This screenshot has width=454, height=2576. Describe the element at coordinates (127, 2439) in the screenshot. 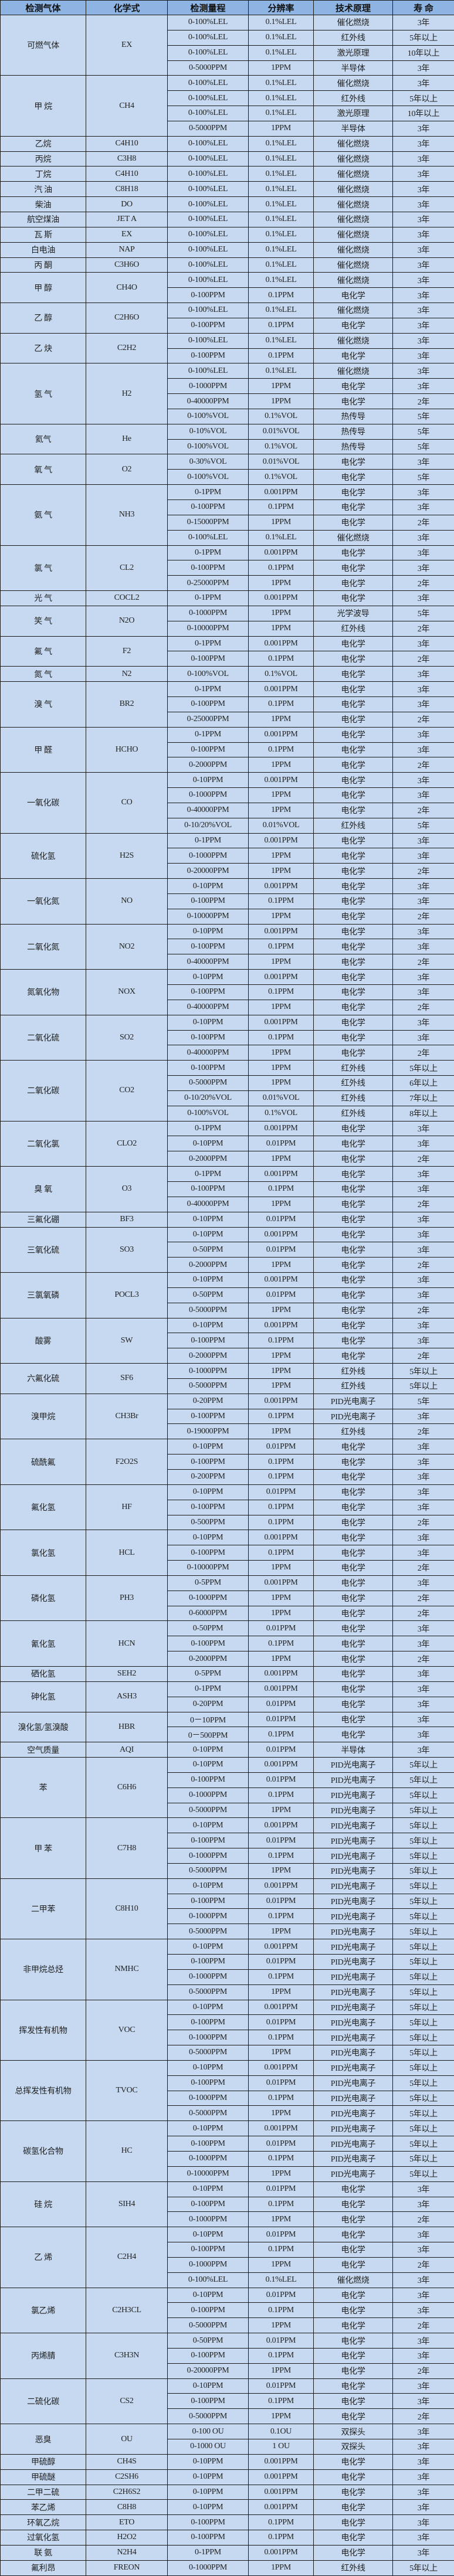

I see `formula-cell: OU` at that location.